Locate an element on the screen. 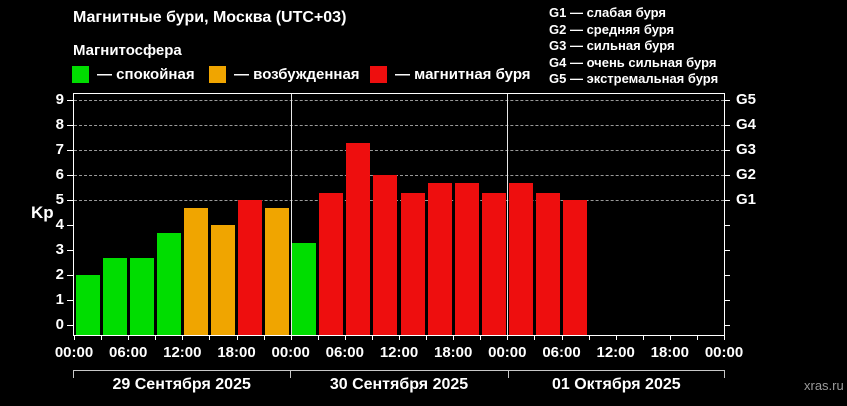  legend-item-storm: — магнитная буря is located at coordinates (450, 74).